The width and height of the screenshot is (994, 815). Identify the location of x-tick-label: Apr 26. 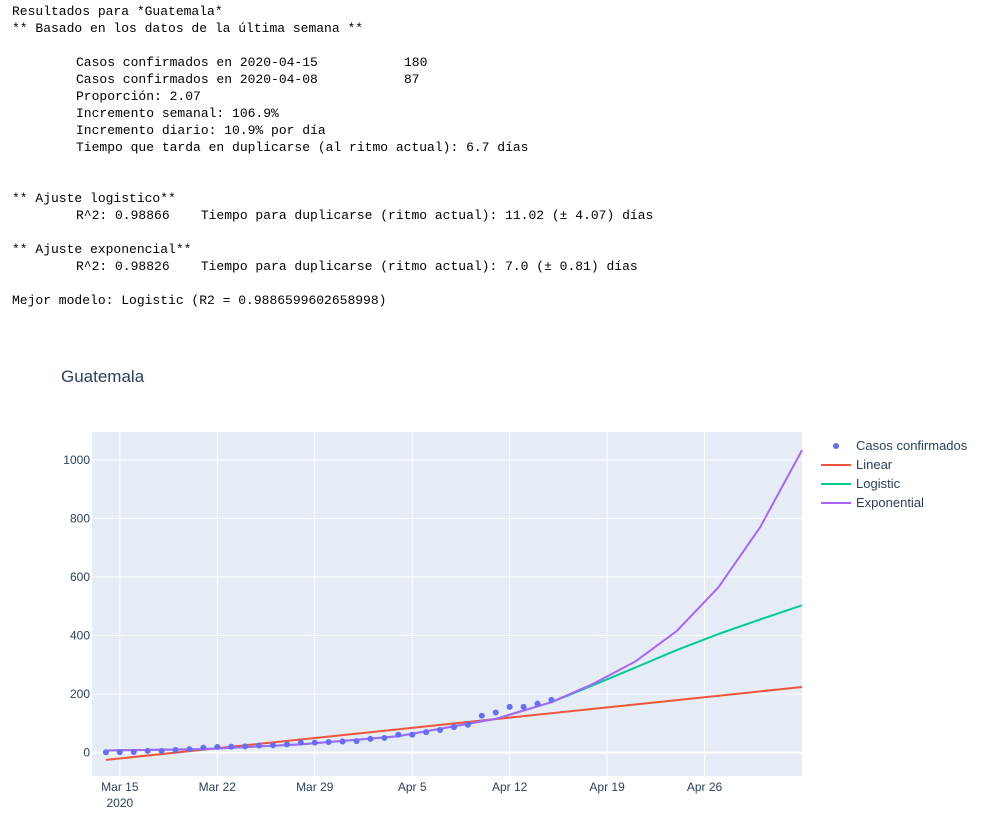
(705, 787).